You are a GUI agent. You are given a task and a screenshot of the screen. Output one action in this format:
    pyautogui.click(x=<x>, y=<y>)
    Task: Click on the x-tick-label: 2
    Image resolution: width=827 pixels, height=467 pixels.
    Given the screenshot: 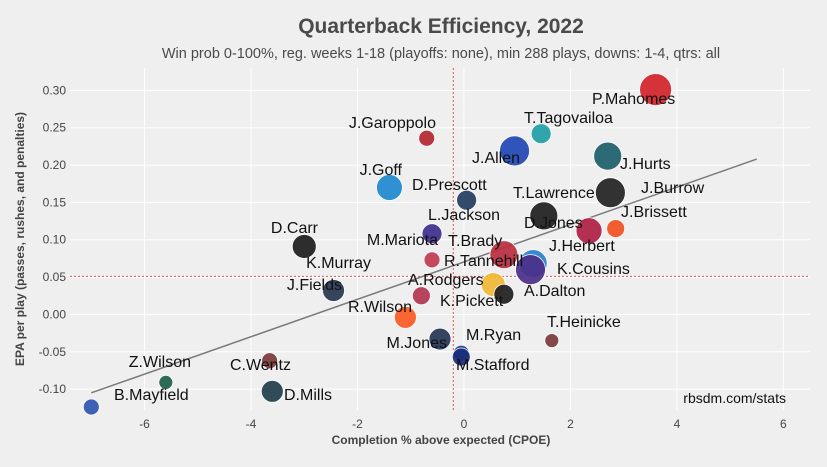 What is the action you would take?
    pyautogui.click(x=570, y=424)
    